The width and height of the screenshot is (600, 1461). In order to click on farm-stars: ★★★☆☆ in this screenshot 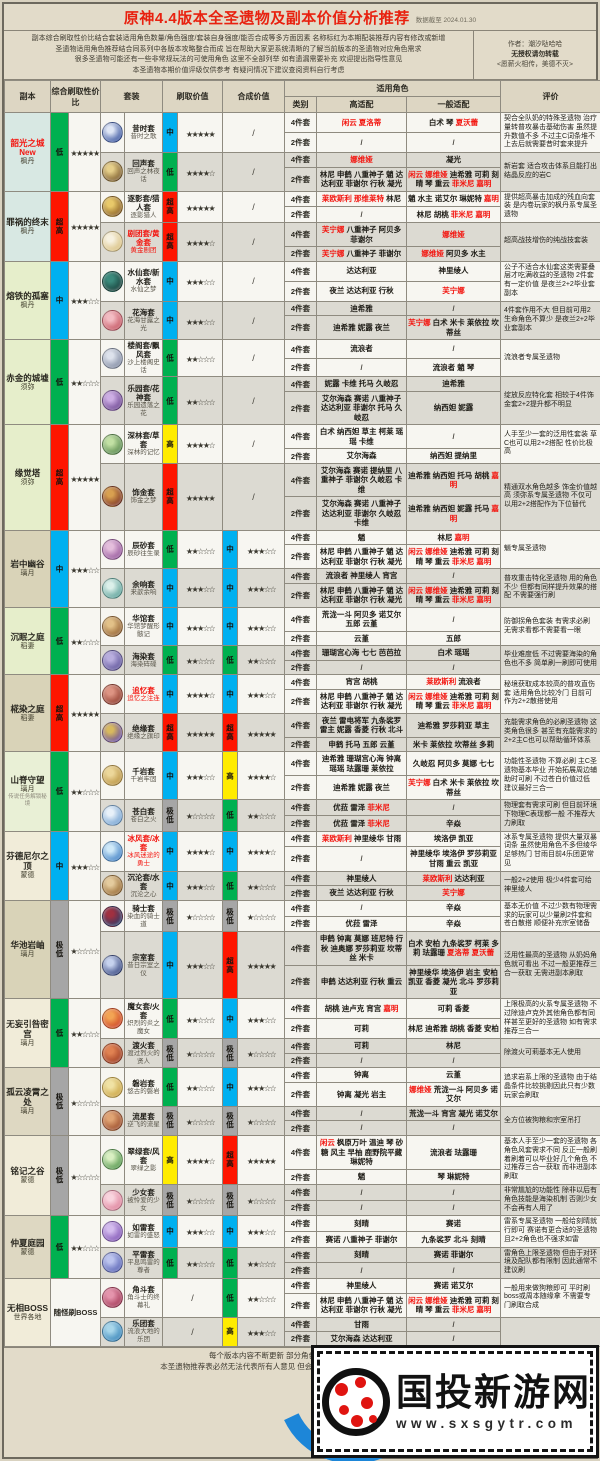, I will do `click(200, 776)`.